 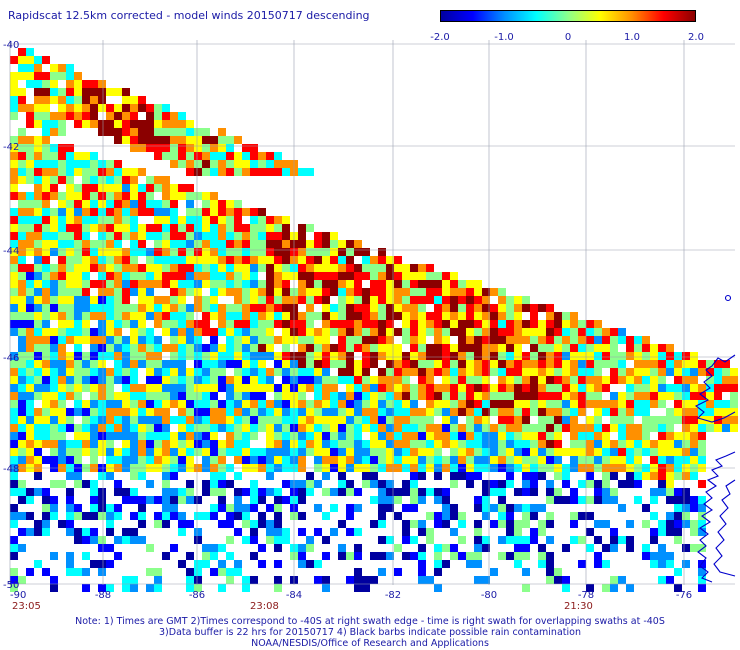 I want to click on colorbar-tick: 2.0, so click(x=696, y=37).